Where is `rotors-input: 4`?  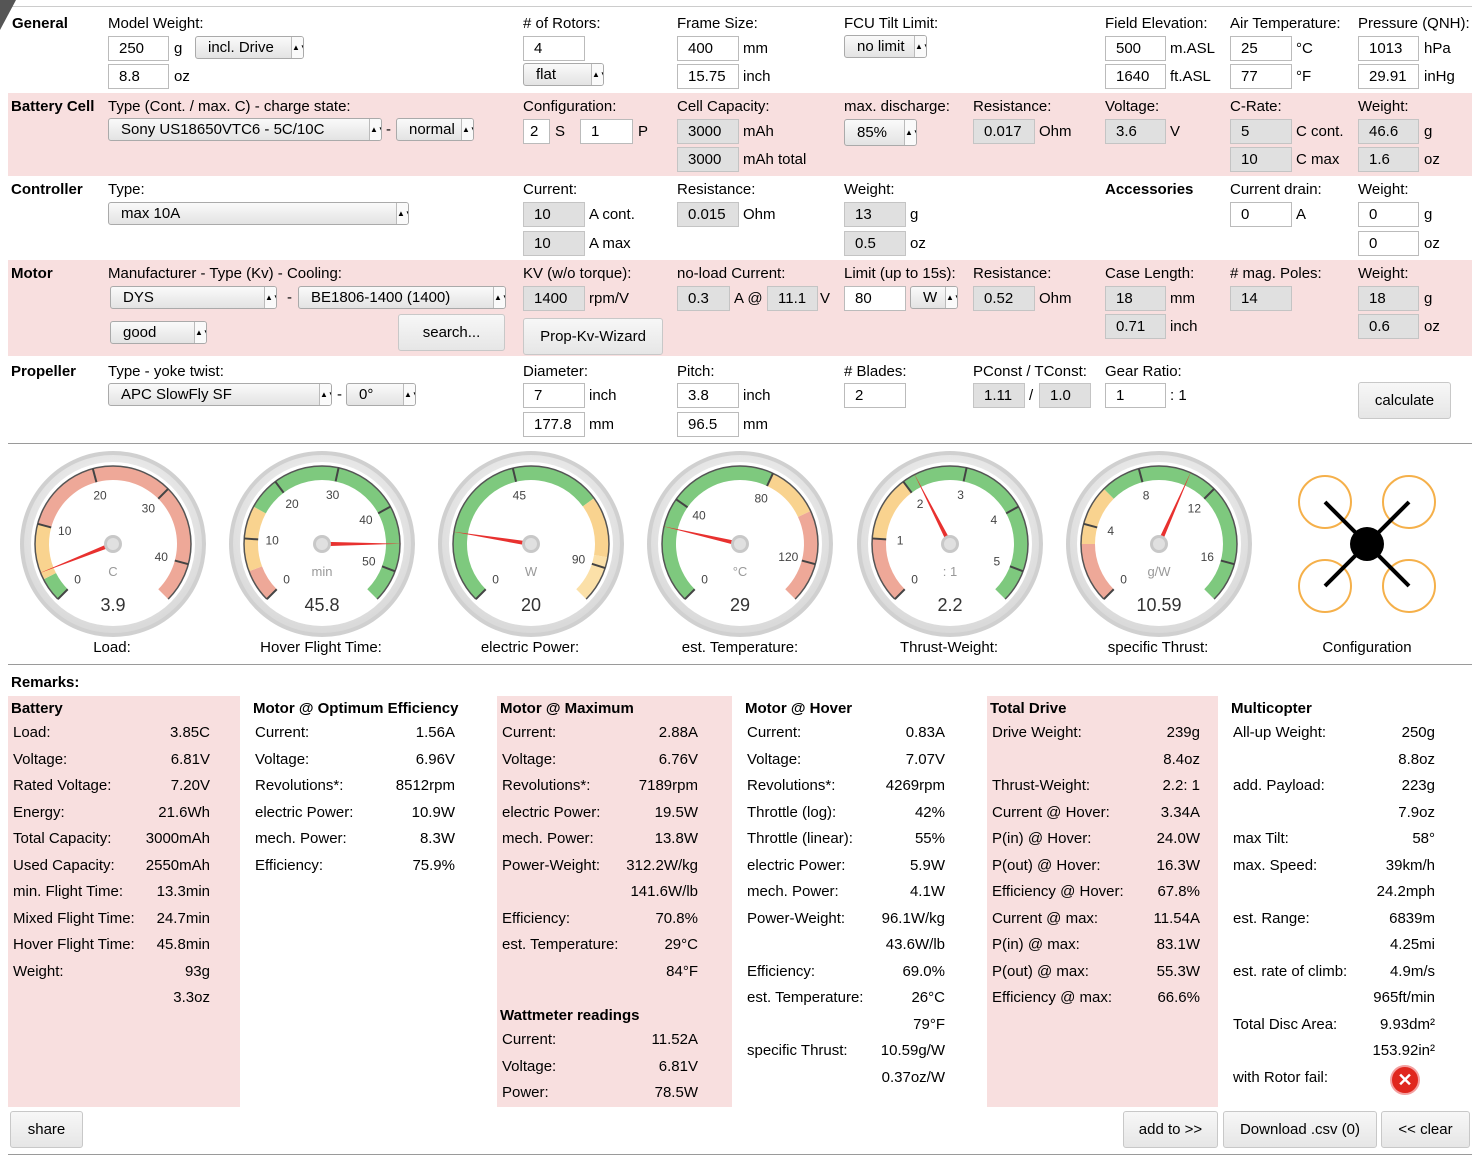
rotors-input: 4 is located at coordinates (554, 48).